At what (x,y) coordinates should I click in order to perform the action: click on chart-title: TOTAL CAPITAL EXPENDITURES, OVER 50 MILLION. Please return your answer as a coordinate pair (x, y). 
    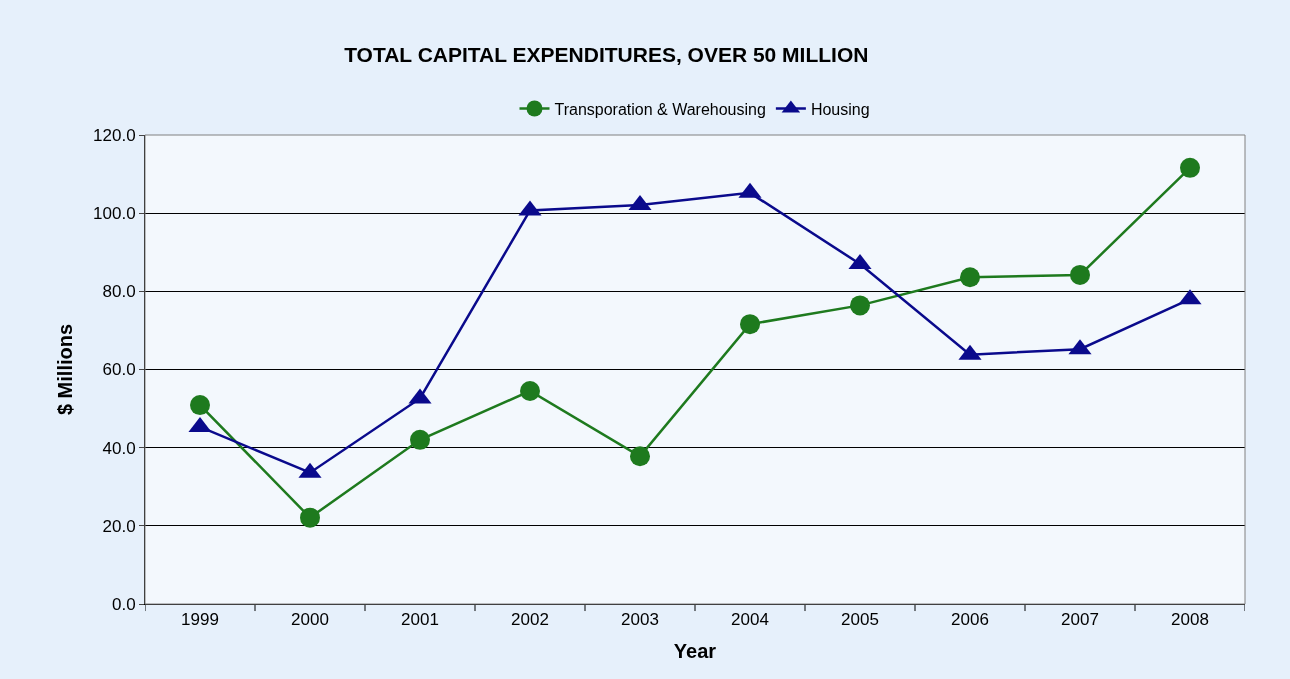
    Looking at the image, I should click on (606, 55).